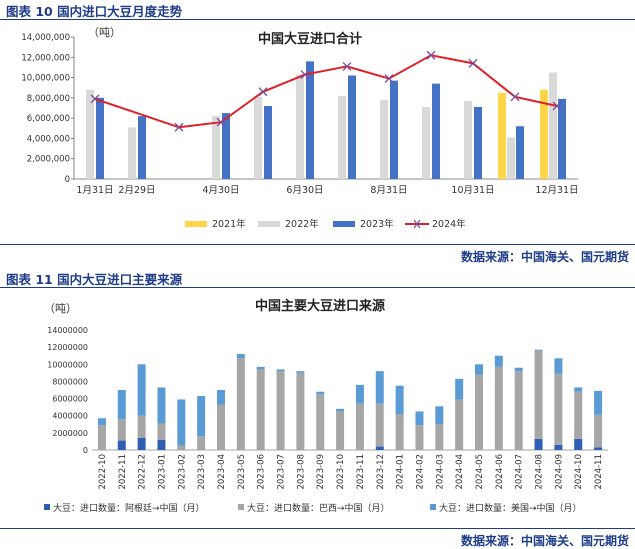 Image resolution: width=635 pixels, height=549 pixels. What do you see at coordinates (45, 38) in the screenshot?
I see `chart1-y-tick-label: 14,000,000` at bounding box center [45, 38].